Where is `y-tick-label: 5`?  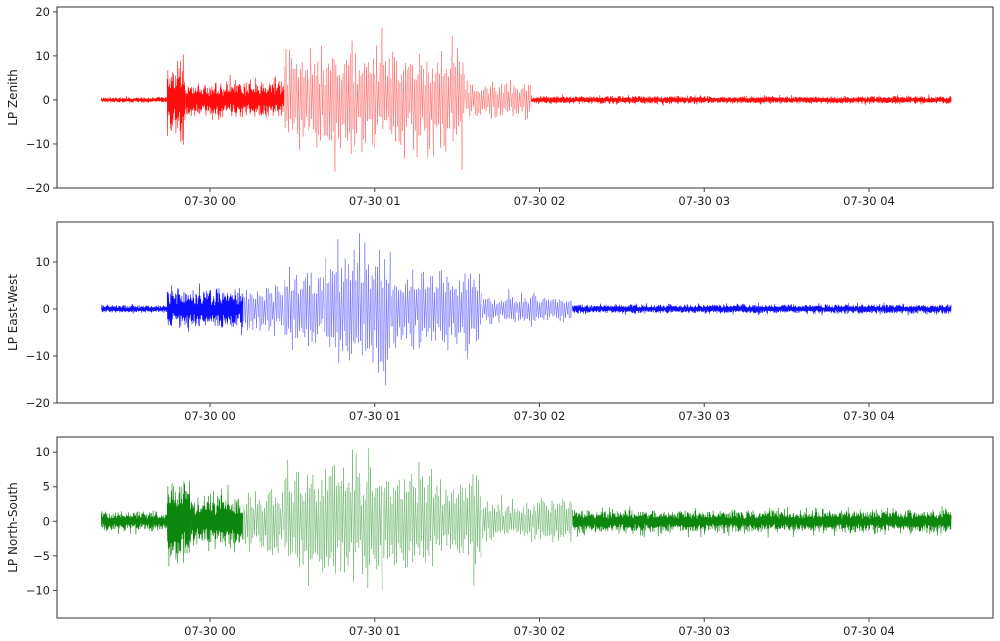 y-tick-label: 5 is located at coordinates (46, 487).